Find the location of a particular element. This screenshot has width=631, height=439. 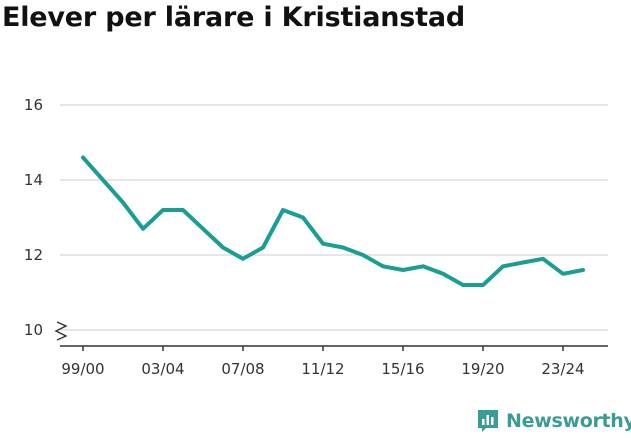

x-tick-label: 23/24 is located at coordinates (562, 369).